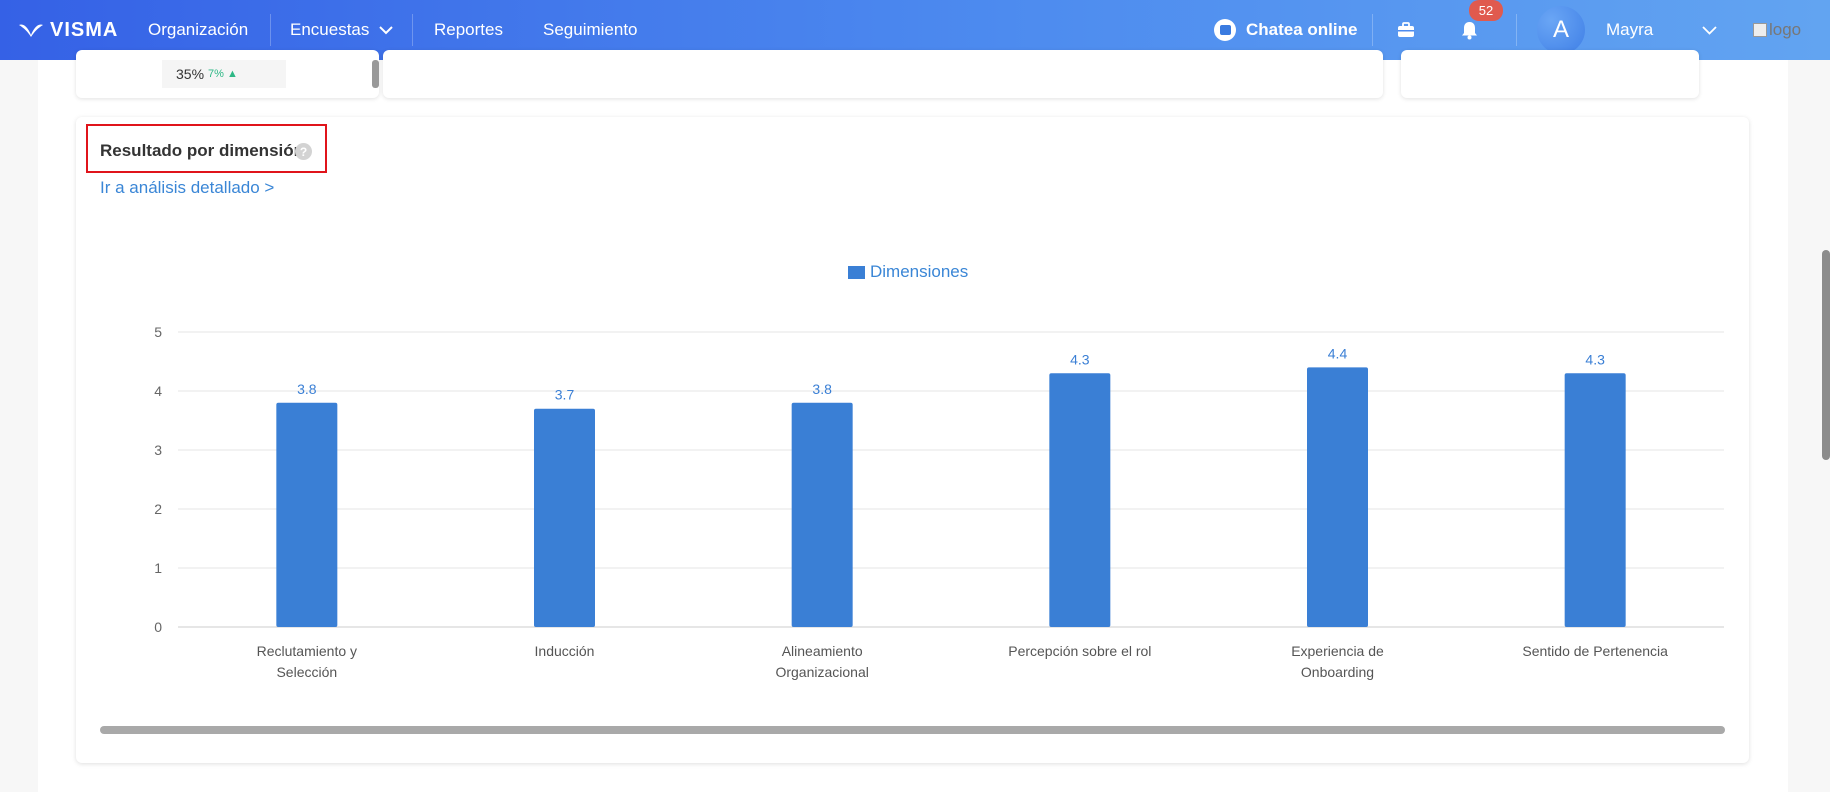 Image resolution: width=1830 pixels, height=792 pixels. Describe the element at coordinates (565, 395) in the screenshot. I see `bar-value-label: 3.7` at that location.